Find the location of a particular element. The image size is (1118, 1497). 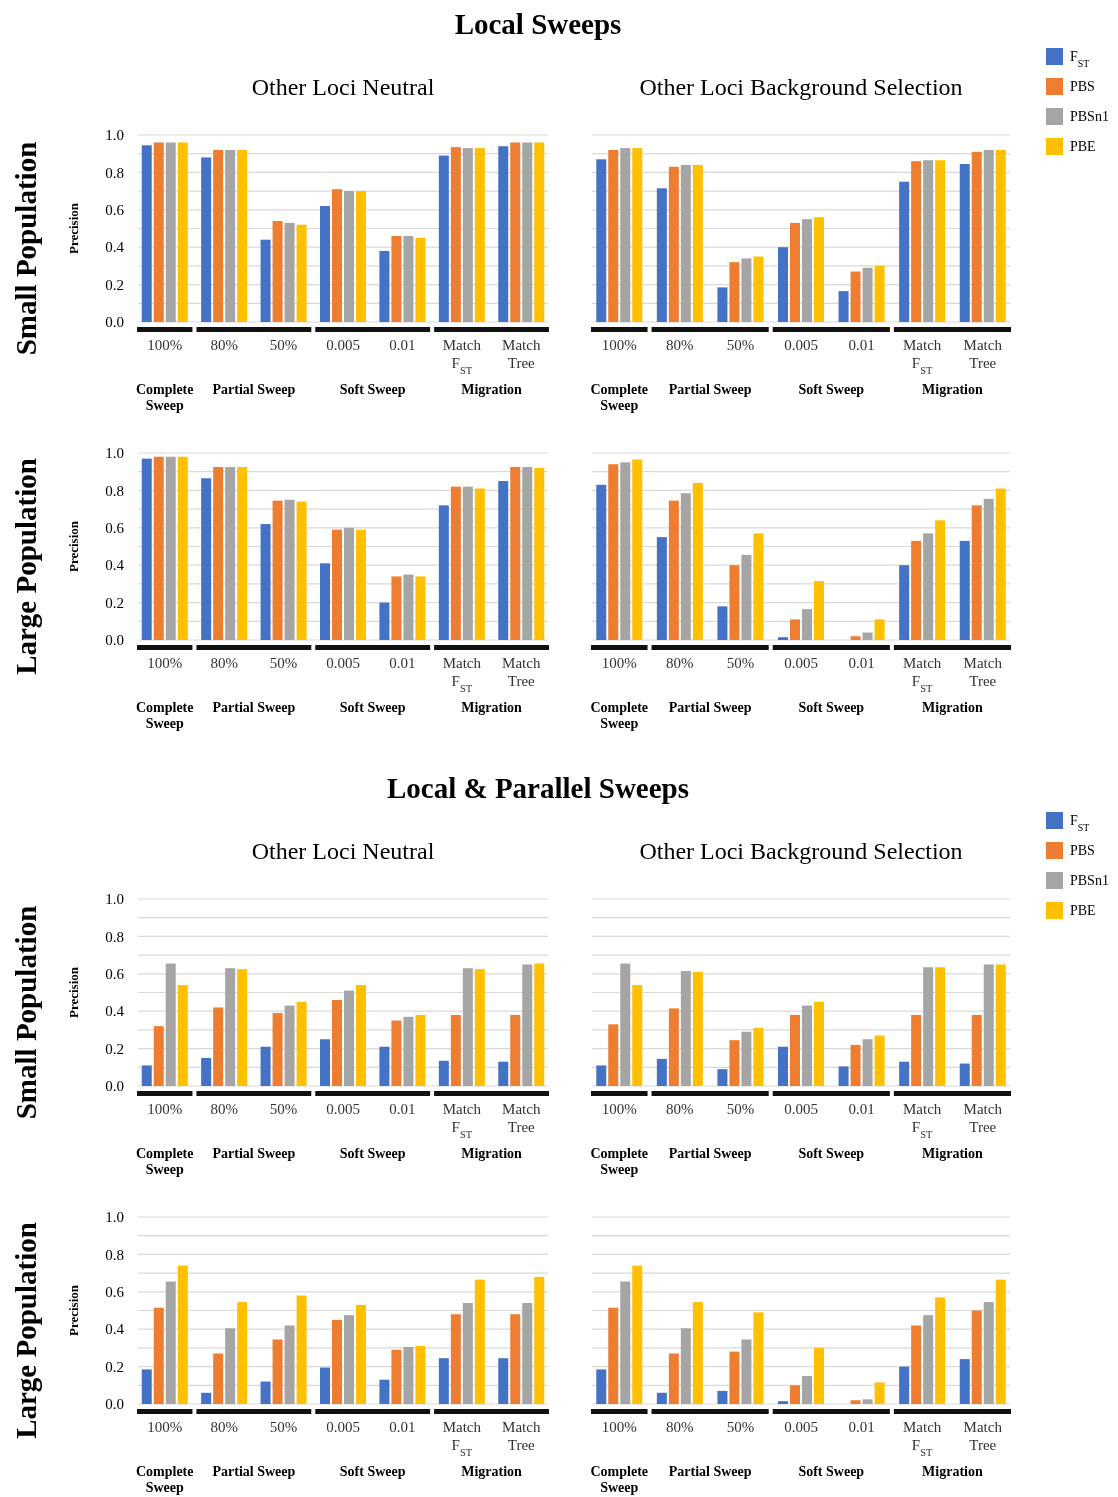

chart-title: Local Sweeps is located at coordinates (538, 24).